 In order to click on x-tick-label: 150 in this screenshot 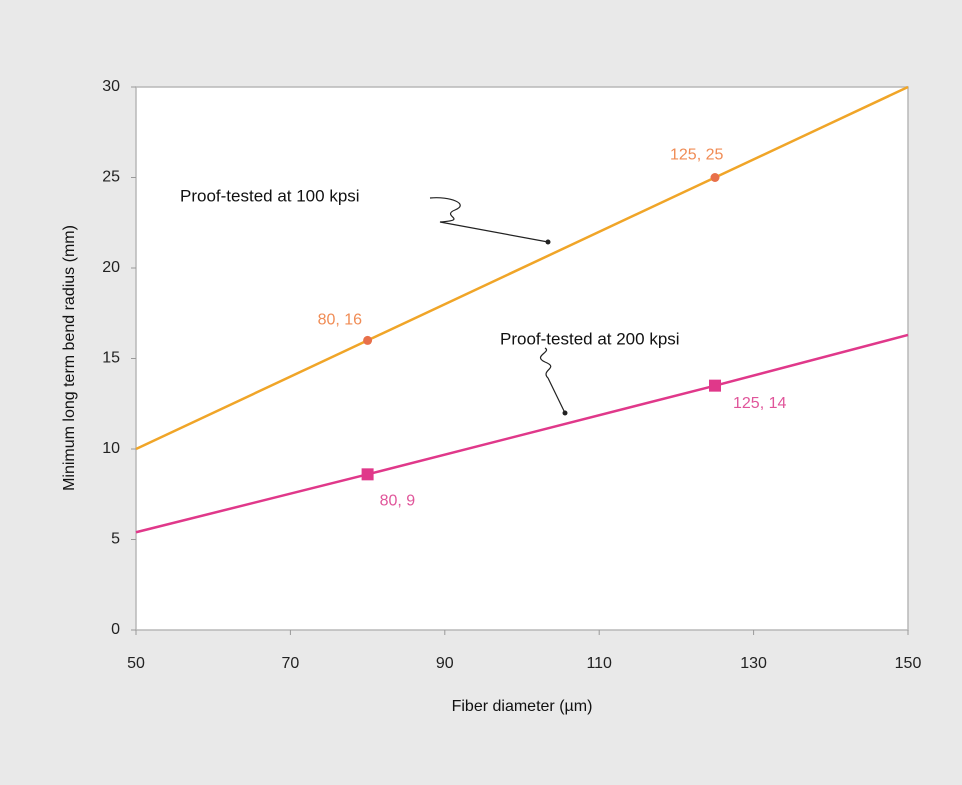, I will do `click(908, 663)`.